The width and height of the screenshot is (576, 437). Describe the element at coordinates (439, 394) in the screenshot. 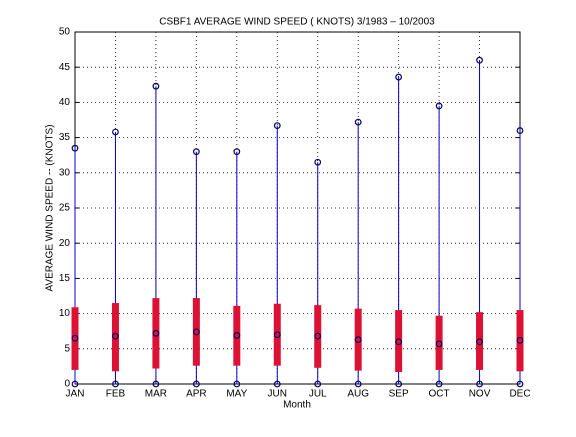

I see `x-tick-label: OCT` at that location.